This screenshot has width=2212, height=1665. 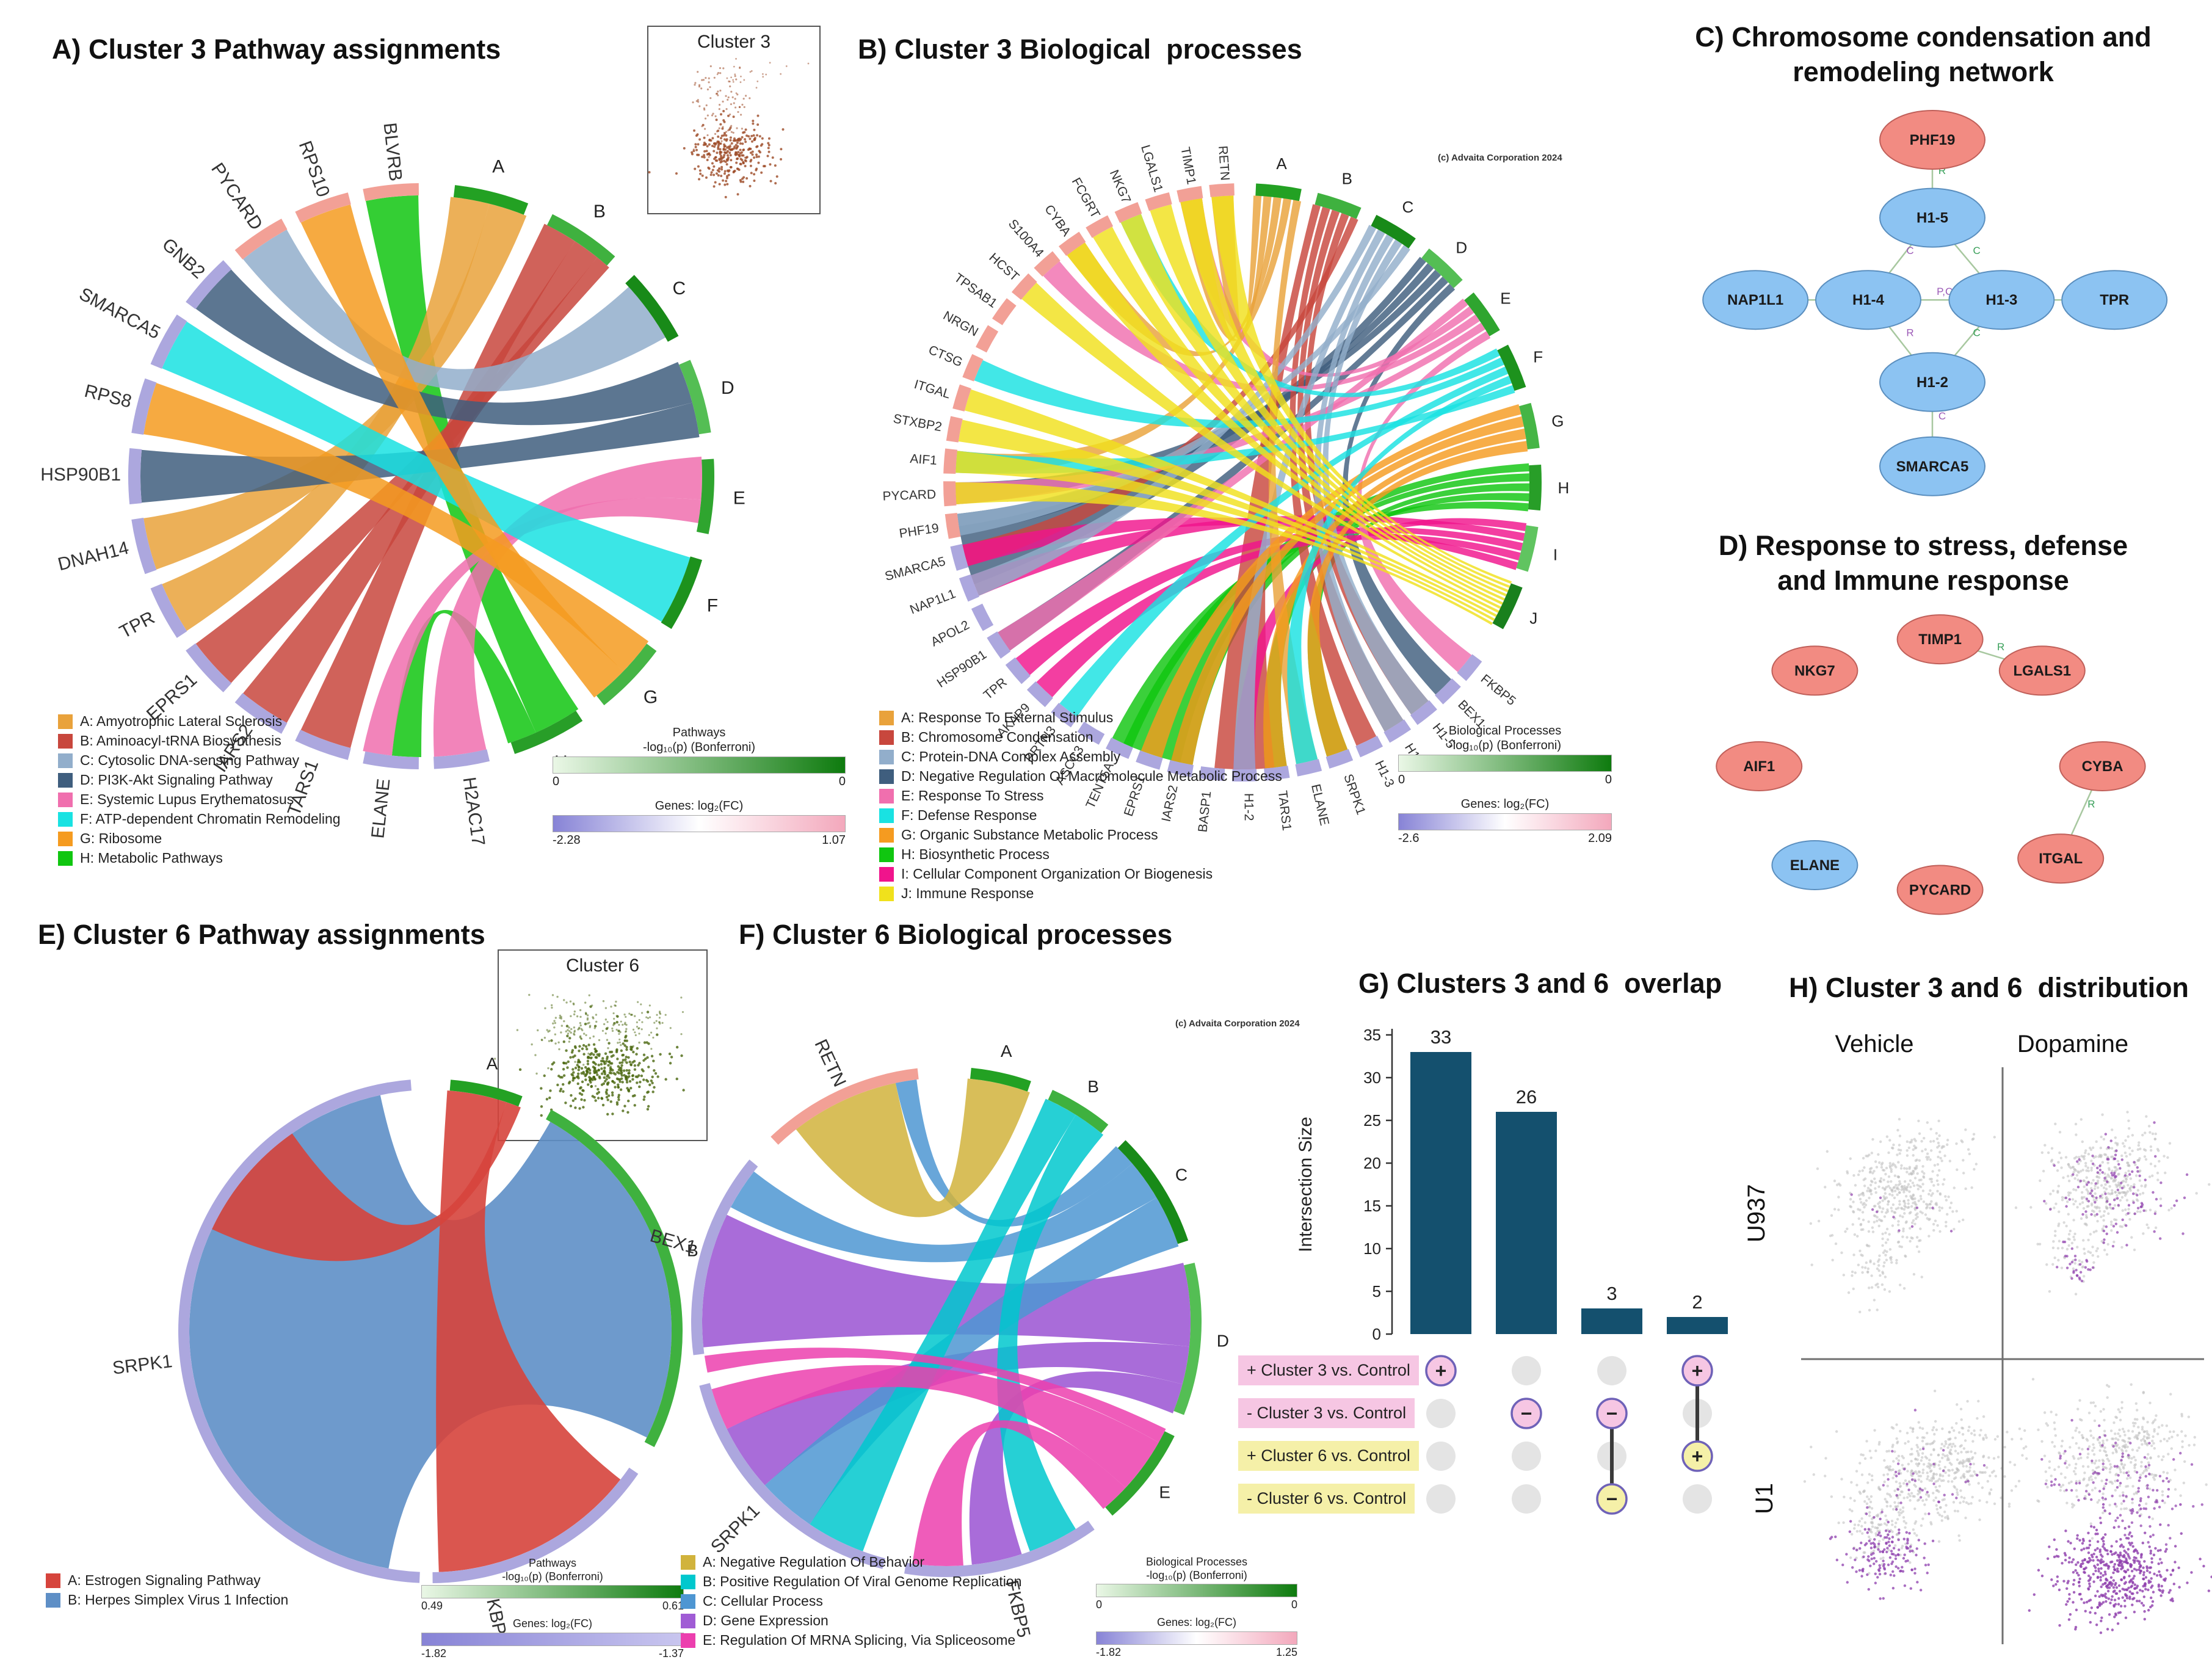 I want to click on chord-ribbon-D, so click(x=420, y=452).